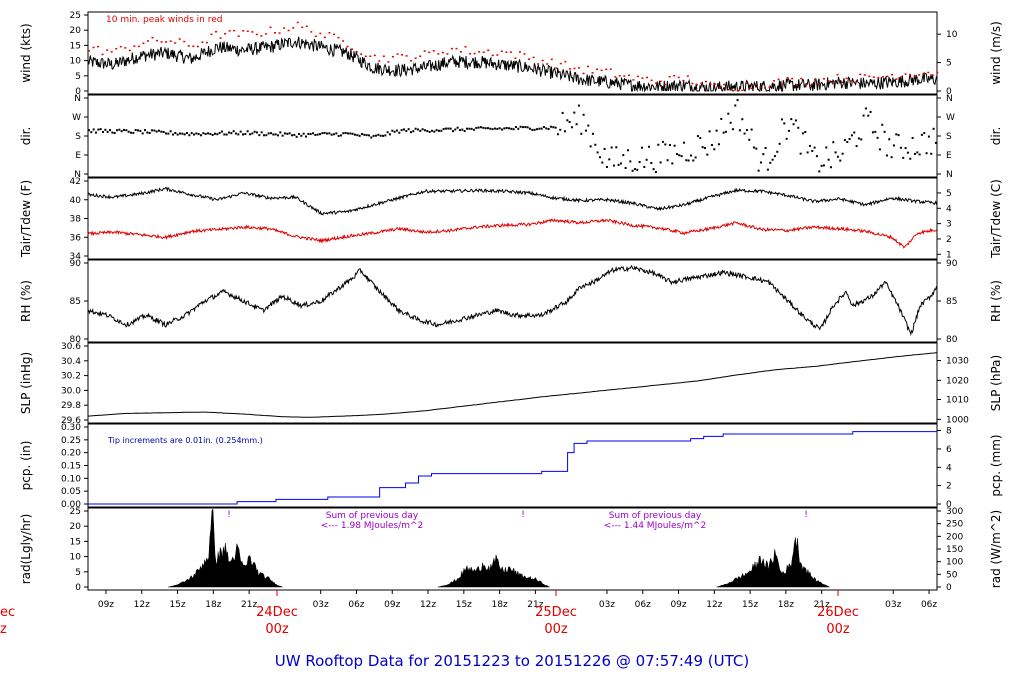  What do you see at coordinates (949, 588) in the screenshot?
I see `rad-tick-right-label: 0` at bounding box center [949, 588].